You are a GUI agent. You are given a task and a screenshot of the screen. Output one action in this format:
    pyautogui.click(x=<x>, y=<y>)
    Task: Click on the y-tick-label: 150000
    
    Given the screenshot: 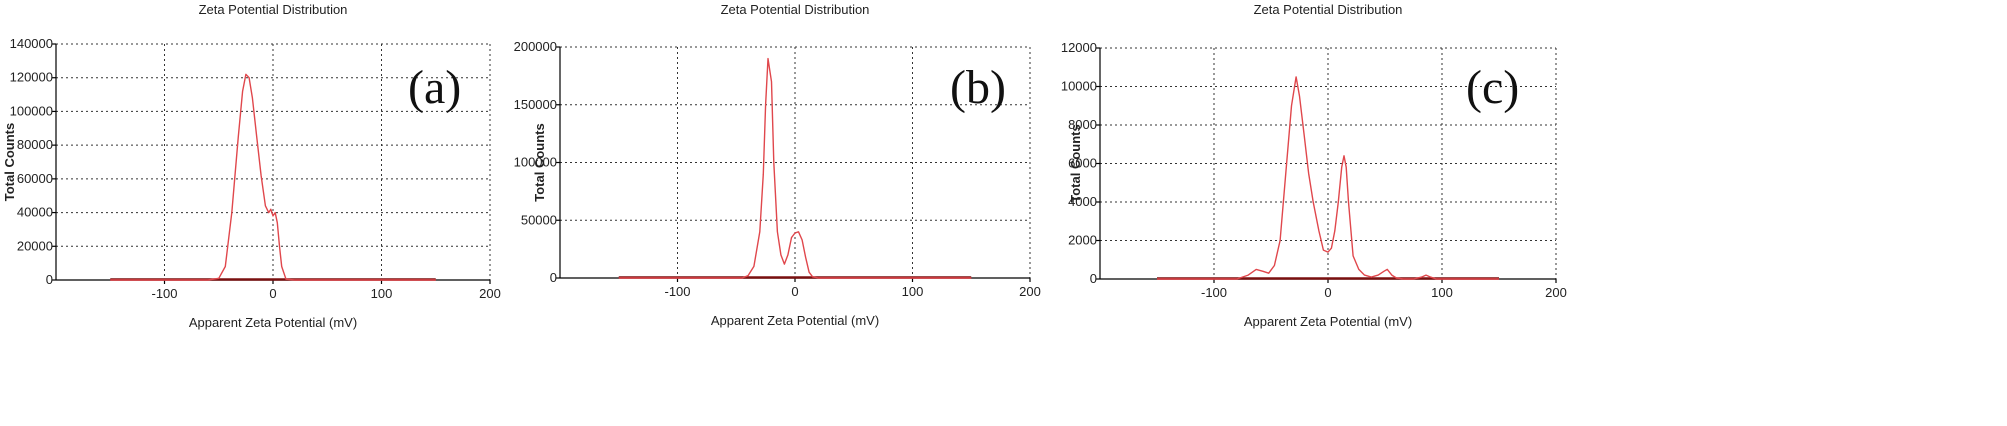 What is the action you would take?
    pyautogui.click(x=535, y=104)
    